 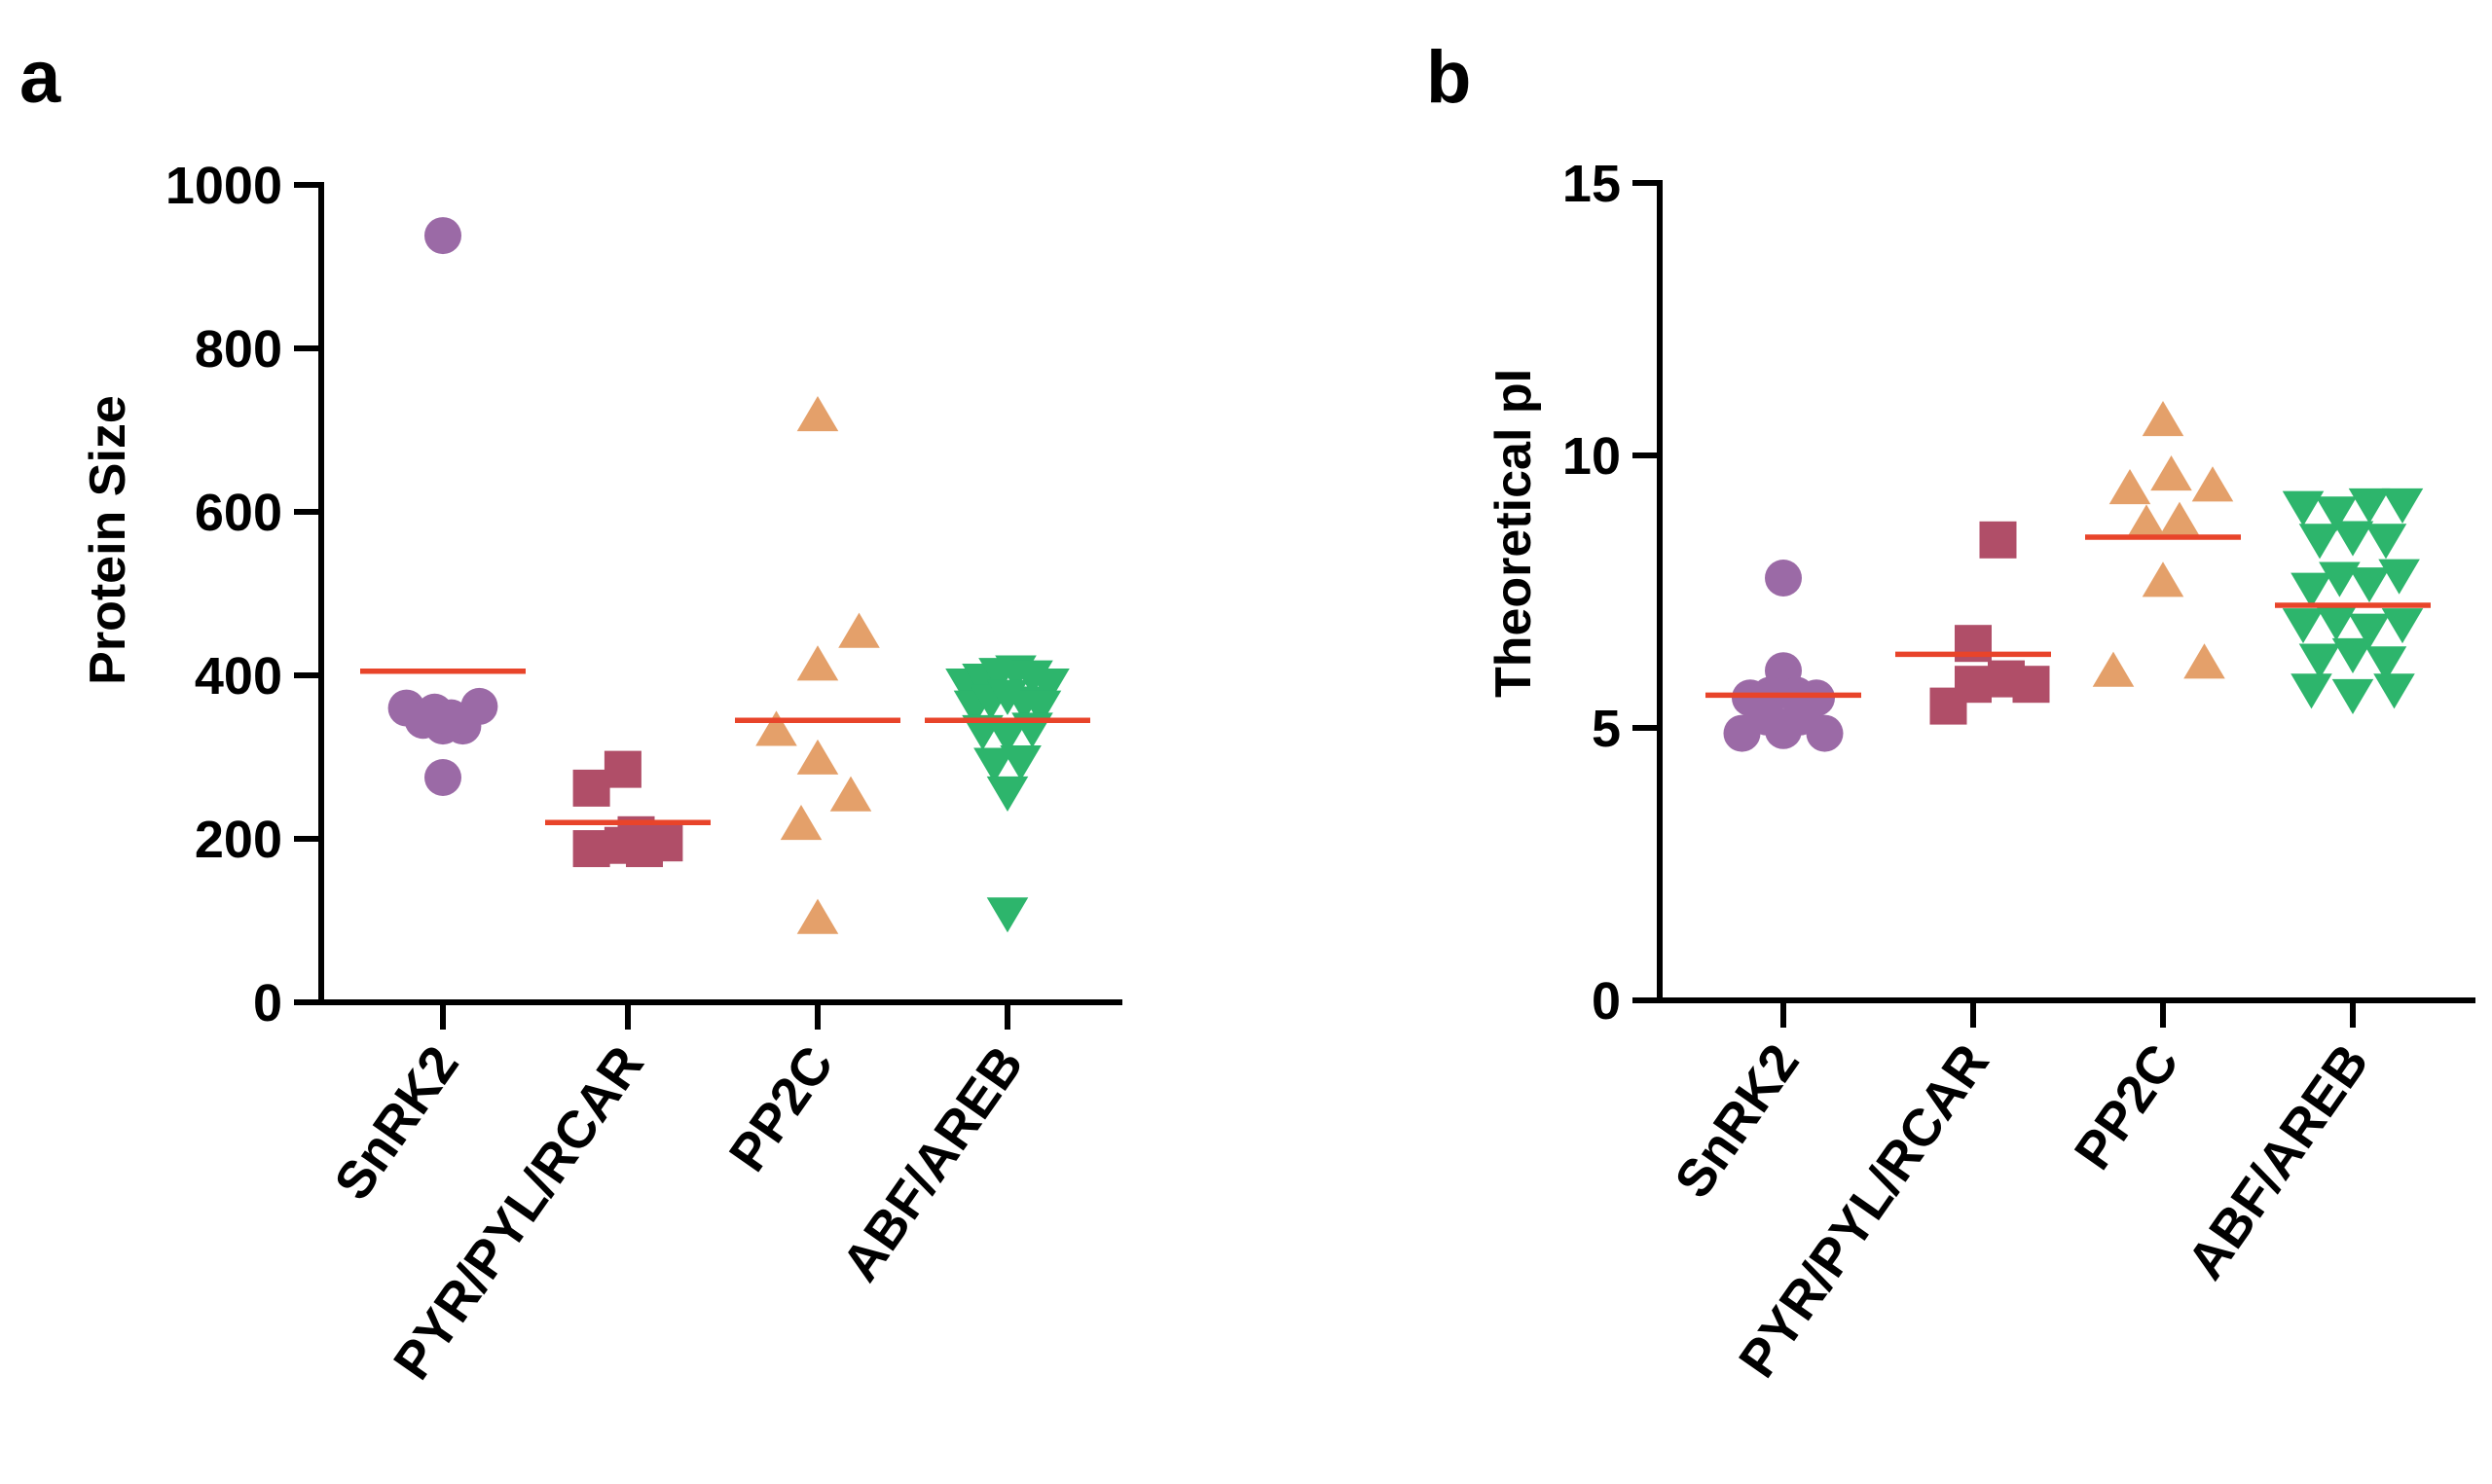 What do you see at coordinates (1448, 78) in the screenshot?
I see `panel-b-label: b` at bounding box center [1448, 78].